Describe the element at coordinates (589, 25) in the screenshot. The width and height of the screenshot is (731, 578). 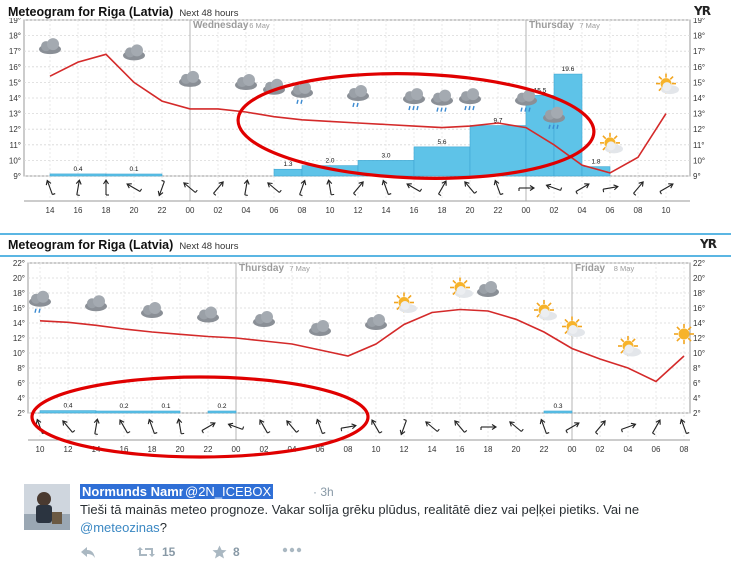
I see `day-date: 7 May` at that location.